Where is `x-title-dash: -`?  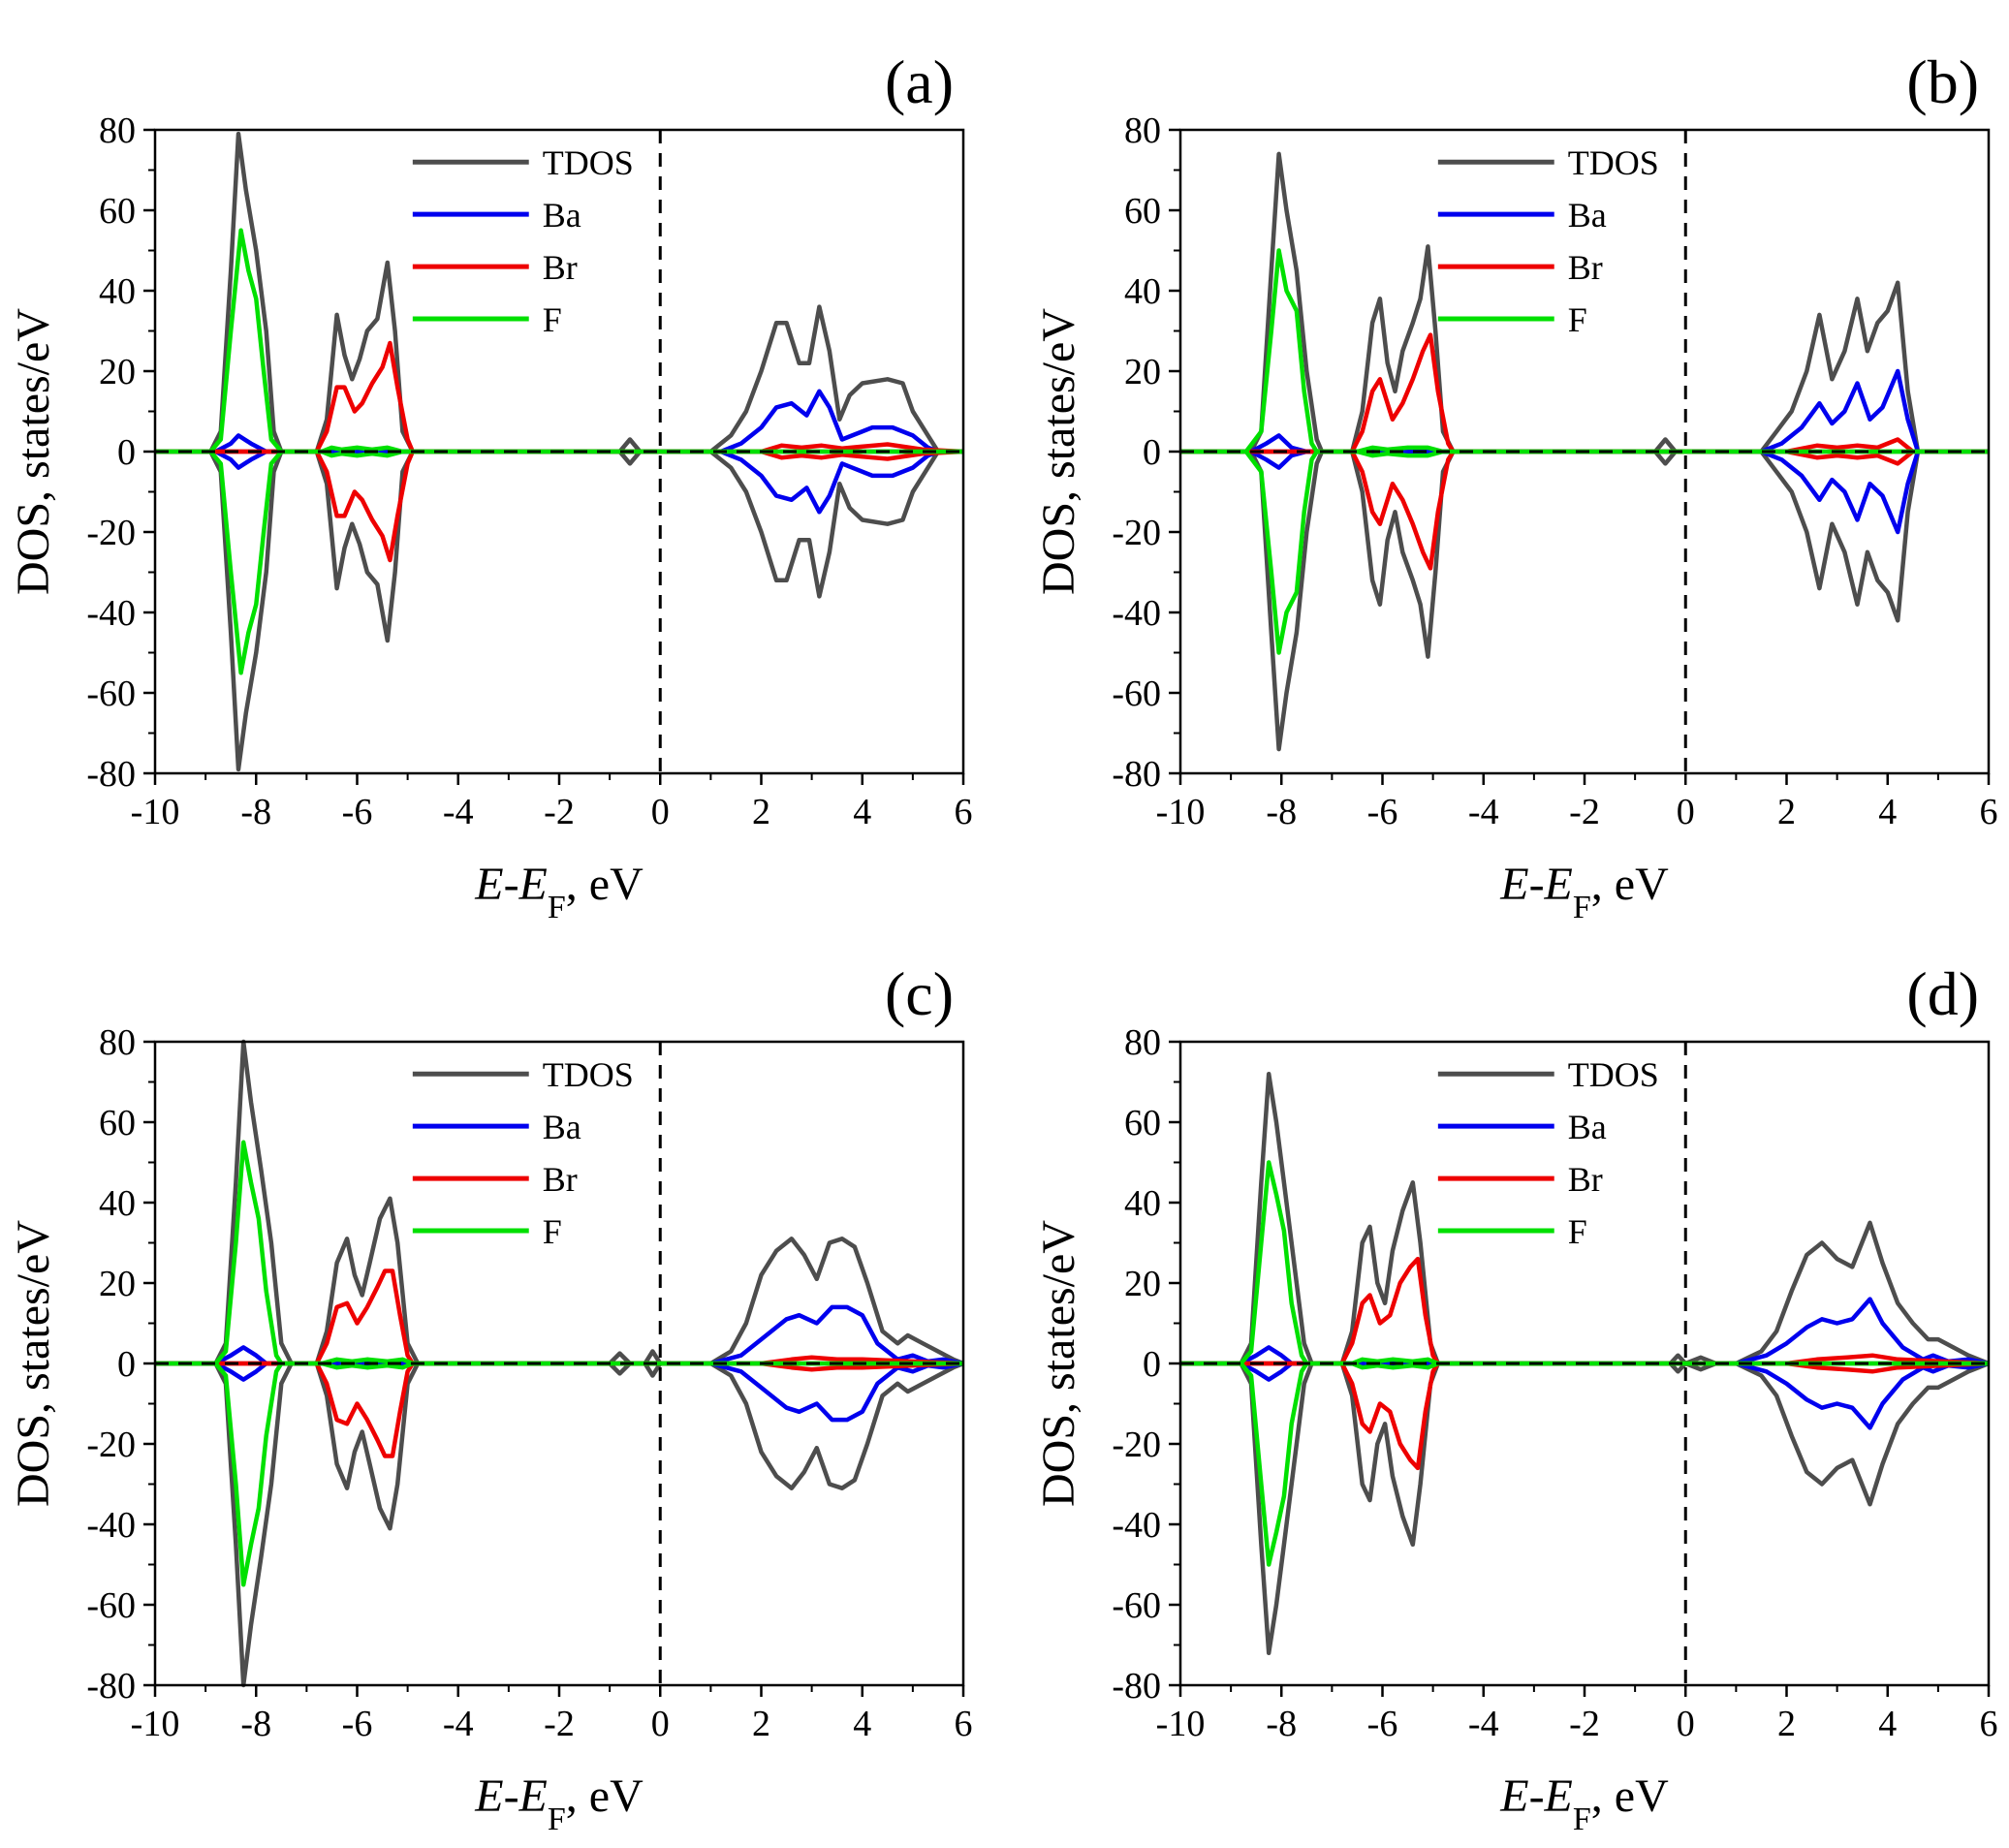
x-title-dash: - is located at coordinates (511, 1796).